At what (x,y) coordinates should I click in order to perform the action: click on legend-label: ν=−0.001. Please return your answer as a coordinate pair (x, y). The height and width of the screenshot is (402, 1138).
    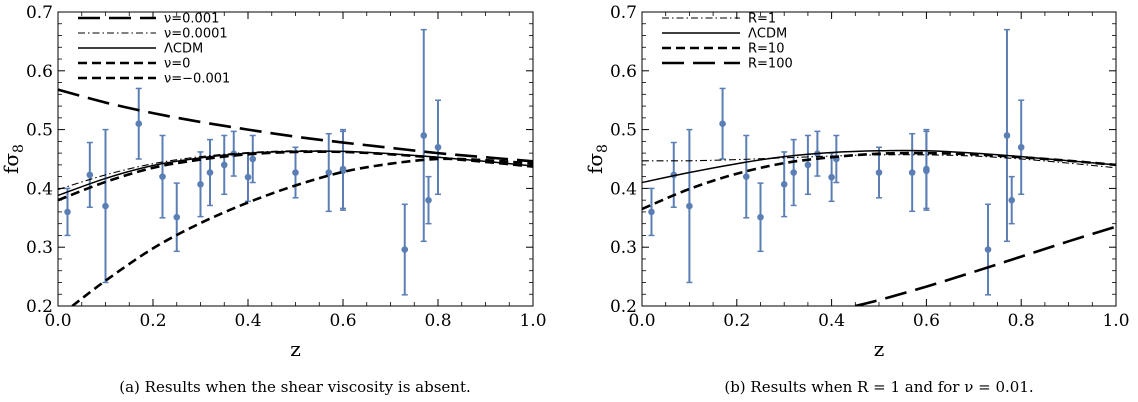
    Looking at the image, I should click on (197, 79).